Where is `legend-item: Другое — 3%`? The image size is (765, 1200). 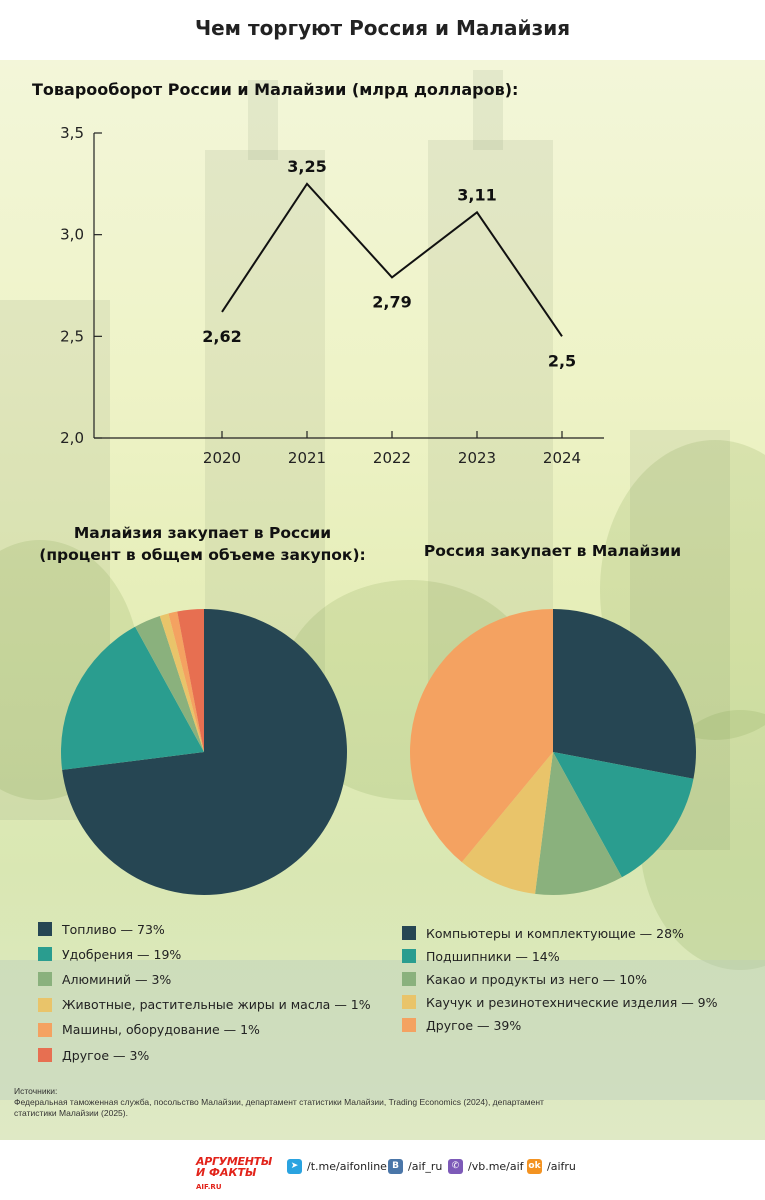
legend-item: Другое — 3% is located at coordinates (93, 1055).